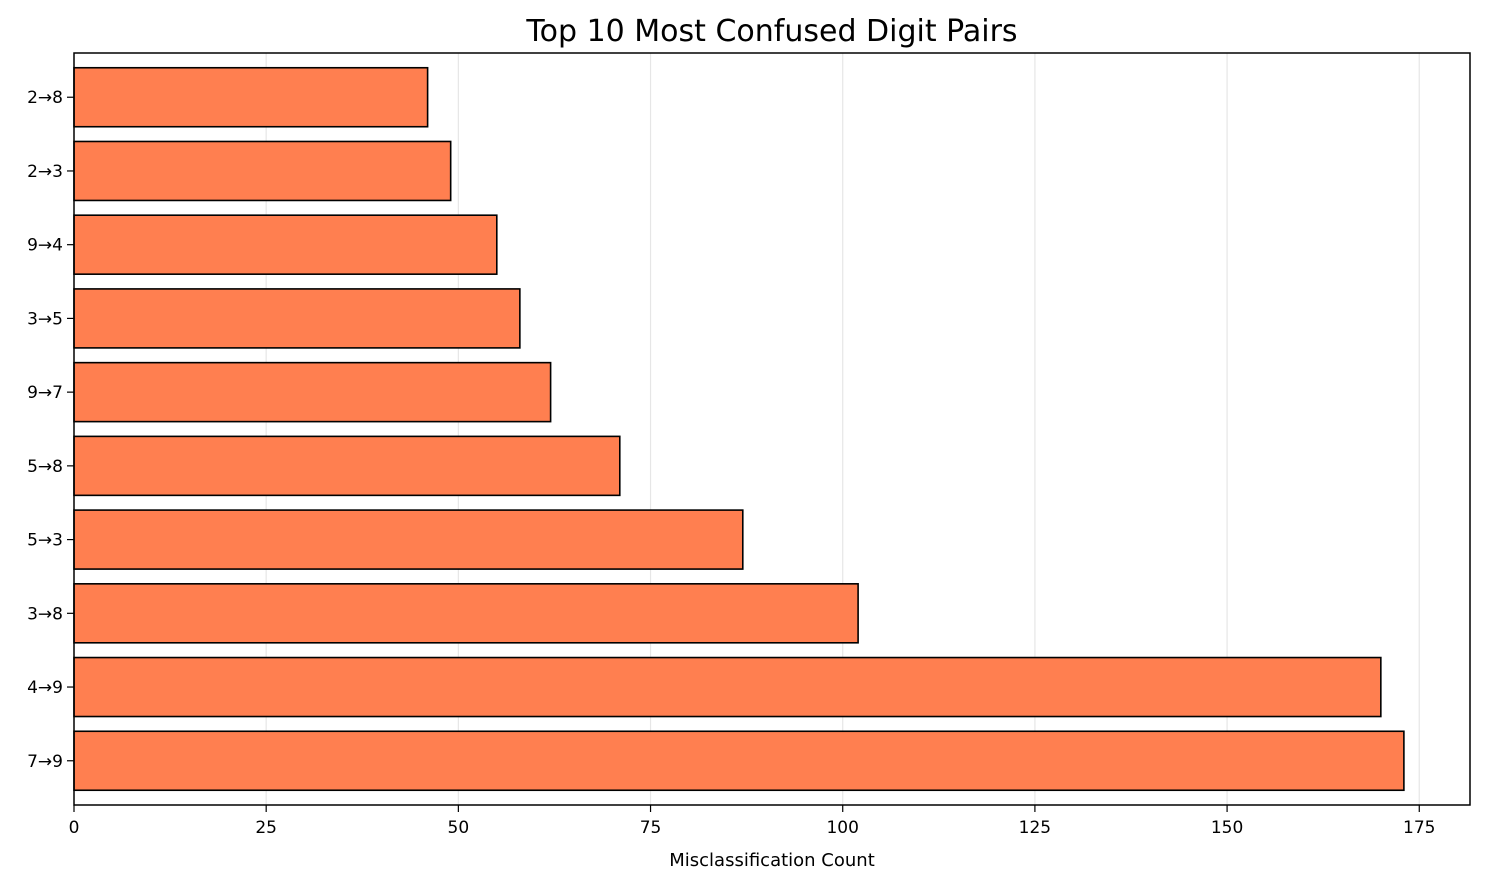 This screenshot has height=885, width=1485. What do you see at coordinates (45, 319) in the screenshot?
I see `y-tick-label: 3→5` at bounding box center [45, 319].